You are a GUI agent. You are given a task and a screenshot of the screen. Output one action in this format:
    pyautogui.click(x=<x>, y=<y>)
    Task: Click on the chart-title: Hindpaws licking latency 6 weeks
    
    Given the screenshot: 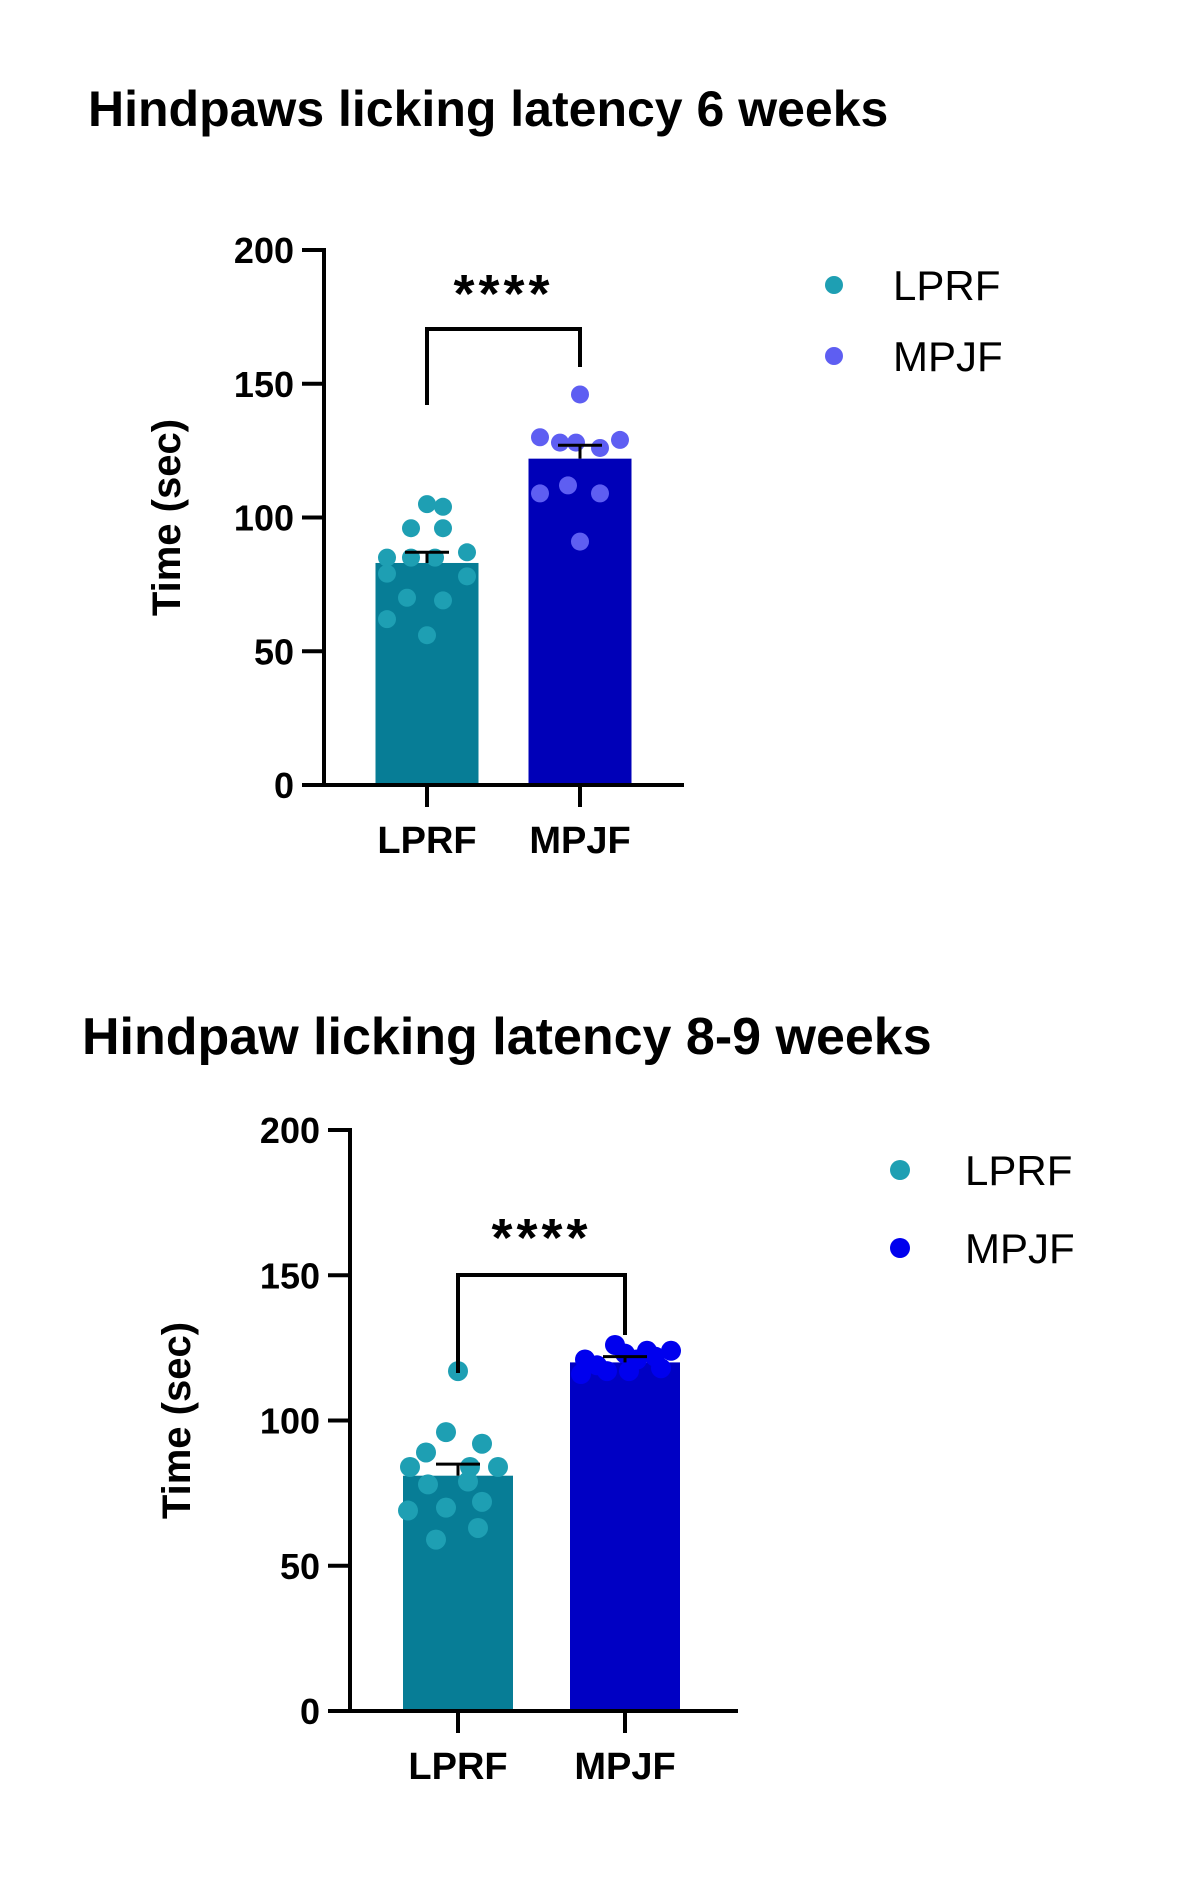 What is the action you would take?
    pyautogui.click(x=488, y=109)
    